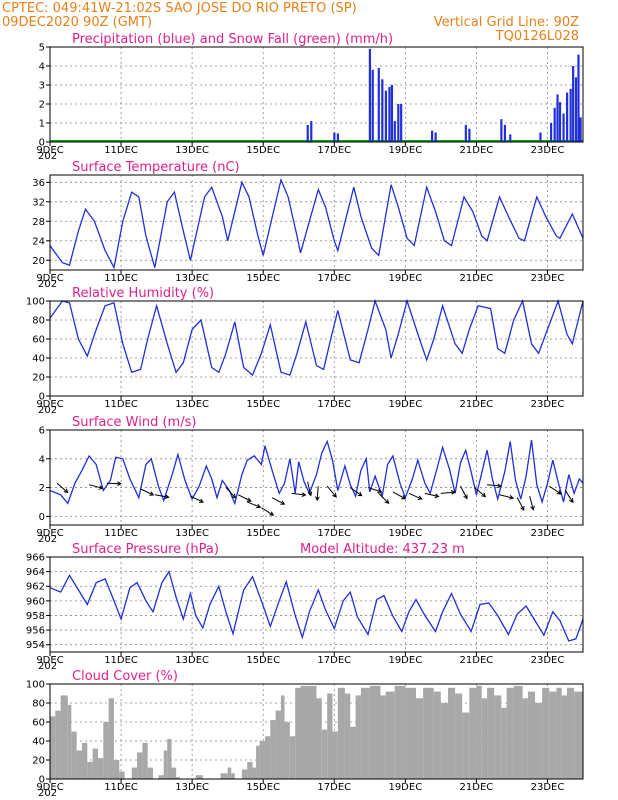 This screenshot has width=618, height=800. I want to click on plot-frame, so click(316, 222).